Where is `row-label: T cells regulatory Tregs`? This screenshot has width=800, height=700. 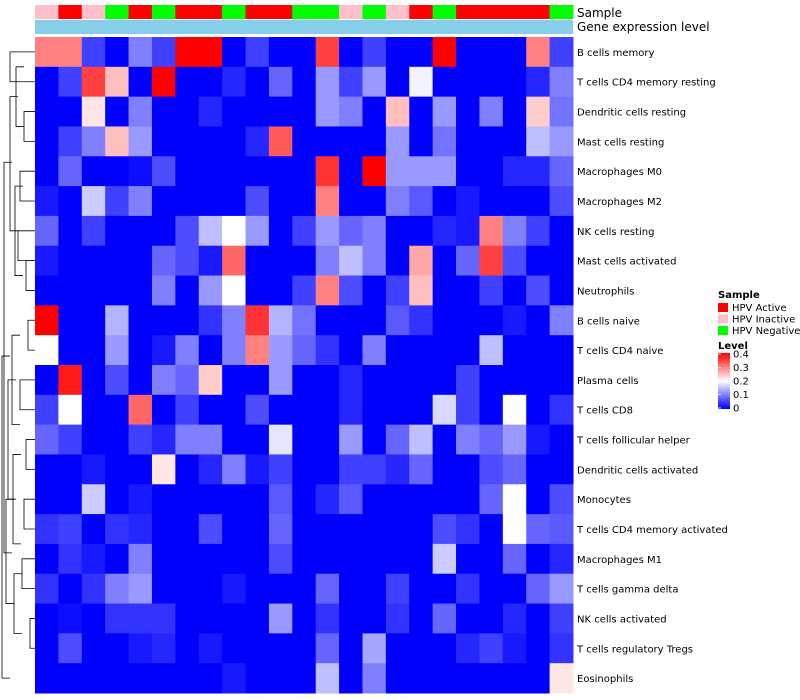 row-label: T cells regulatory Tregs is located at coordinates (634, 649).